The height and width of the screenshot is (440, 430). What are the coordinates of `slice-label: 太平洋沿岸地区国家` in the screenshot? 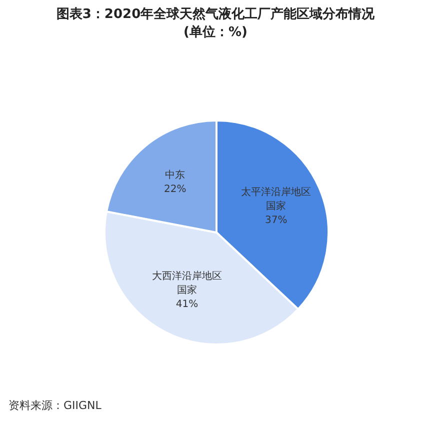 It's located at (276, 199).